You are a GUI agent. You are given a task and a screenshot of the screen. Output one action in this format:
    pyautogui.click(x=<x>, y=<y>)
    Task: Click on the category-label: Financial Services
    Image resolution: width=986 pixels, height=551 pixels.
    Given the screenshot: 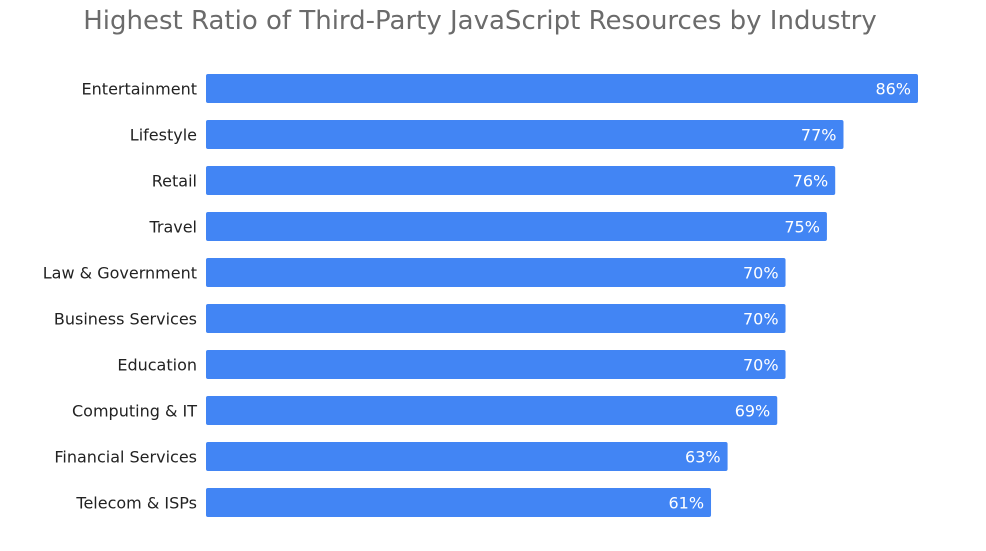 What is the action you would take?
    pyautogui.click(x=125, y=457)
    